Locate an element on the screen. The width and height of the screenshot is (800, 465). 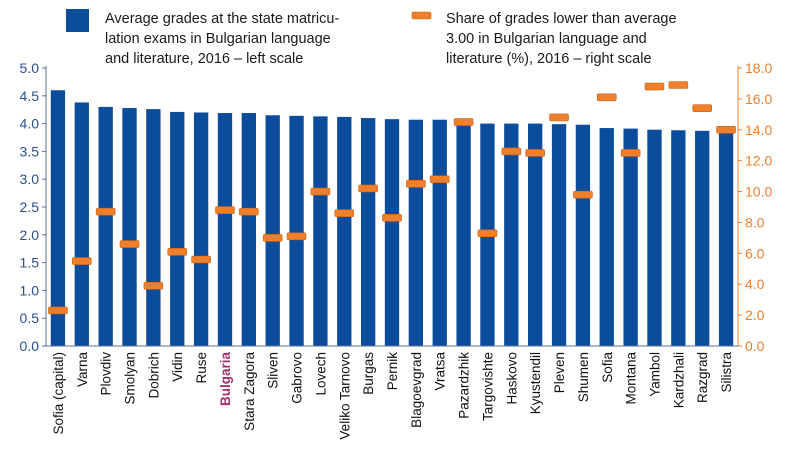
legend-text-line: 3.00 in Bulgarian language and is located at coordinates (546, 39).